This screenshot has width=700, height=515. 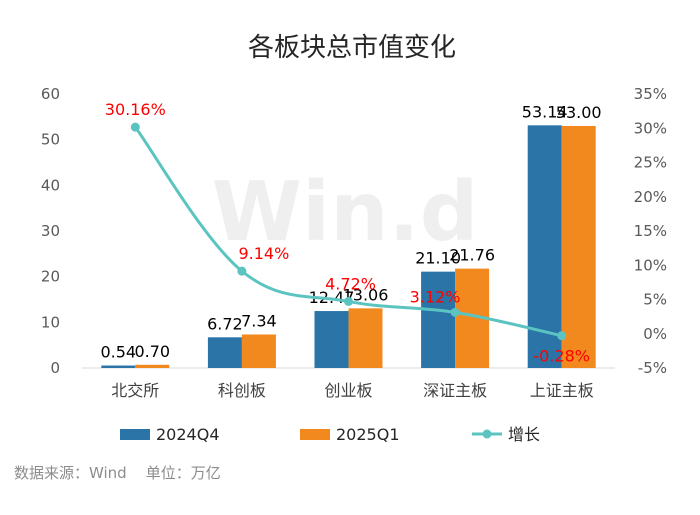 I want to click on bar-value-label: 7.34, so click(x=259, y=320).